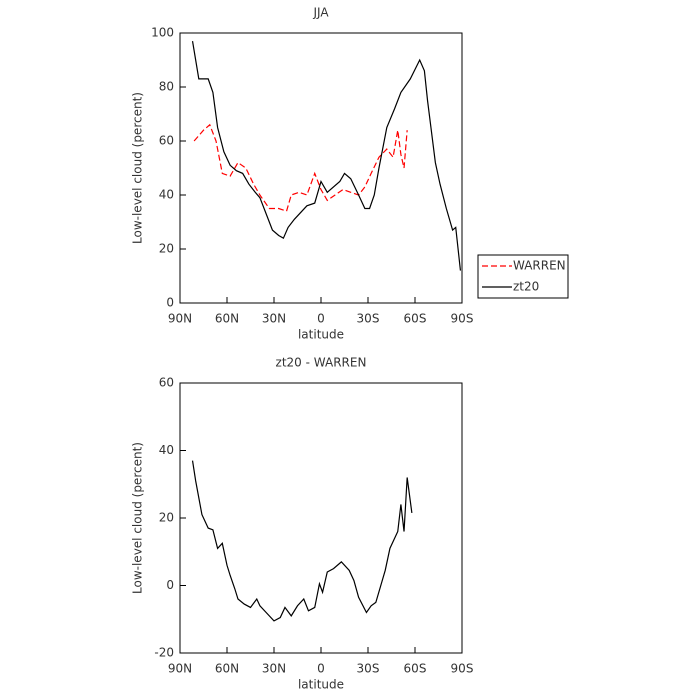  What do you see at coordinates (539, 266) in the screenshot?
I see `legend-label: WARREN` at bounding box center [539, 266].